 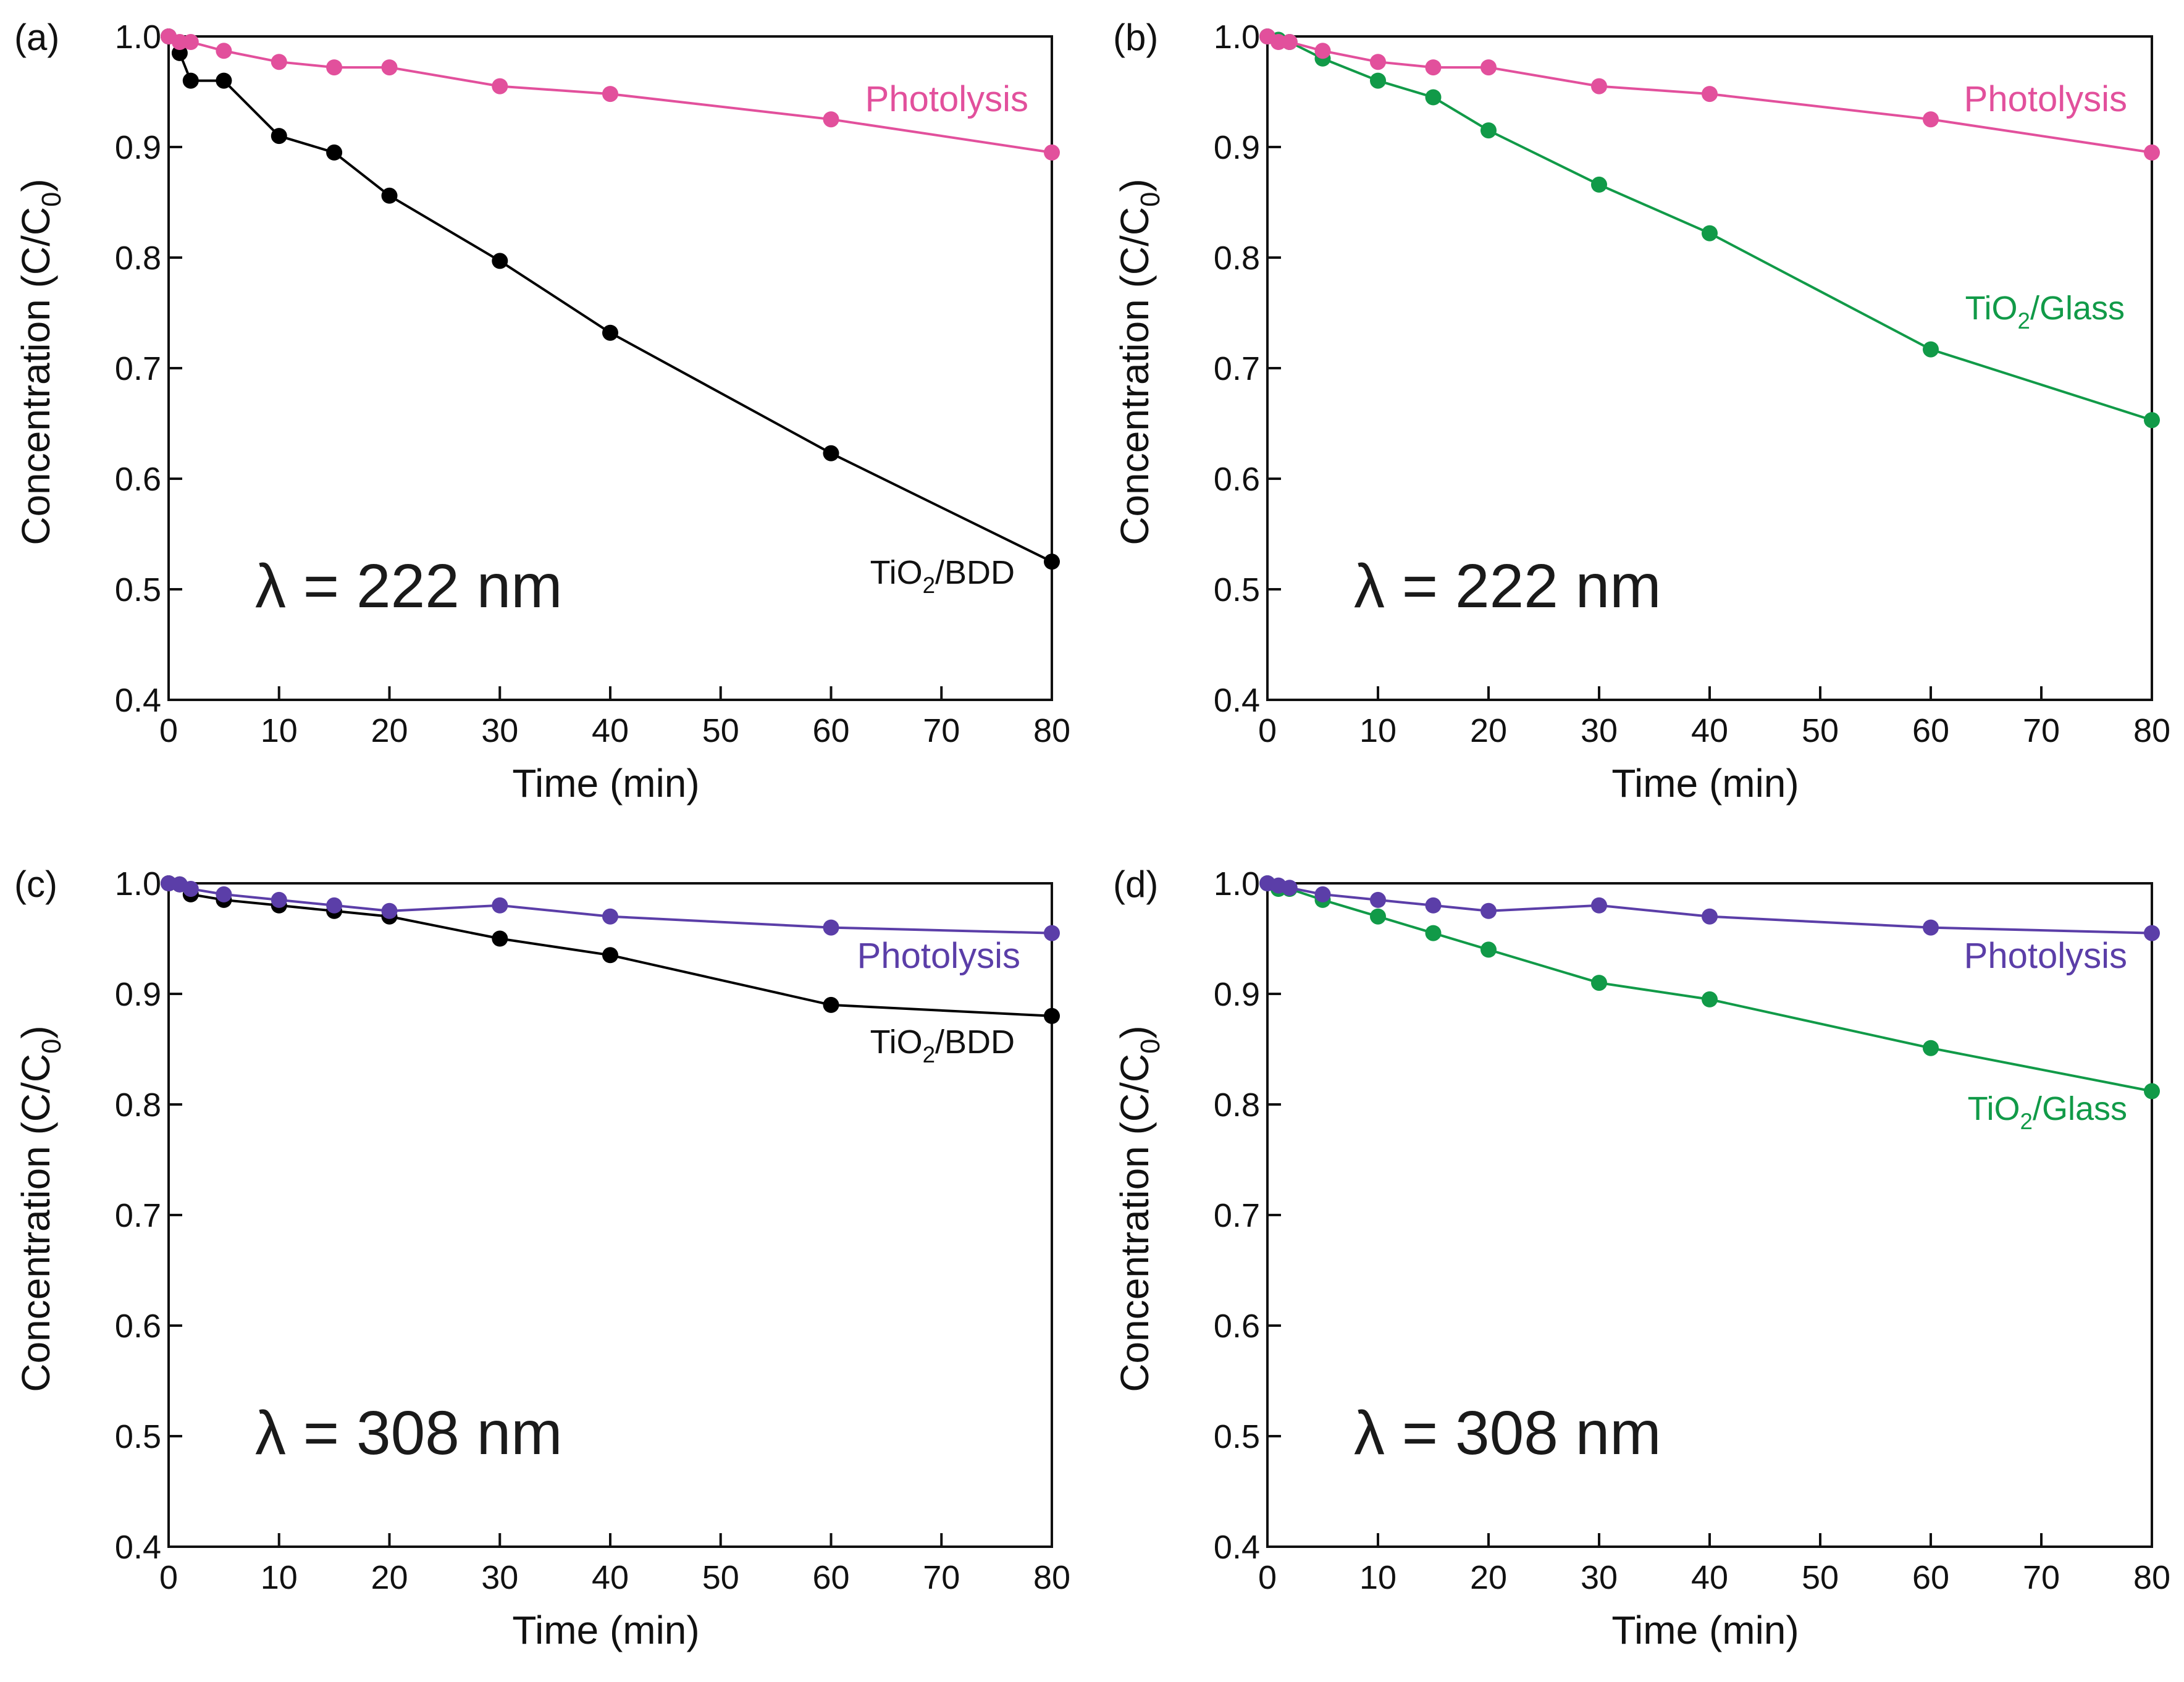 I want to click on y-axis-label-end: ), so click(x=36, y=1031).